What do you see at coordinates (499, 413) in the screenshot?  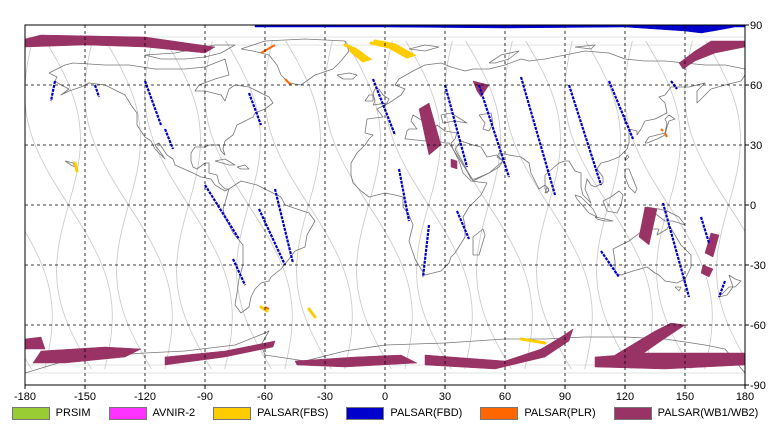 I see `legend-swatch-palsar-plr` at bounding box center [499, 413].